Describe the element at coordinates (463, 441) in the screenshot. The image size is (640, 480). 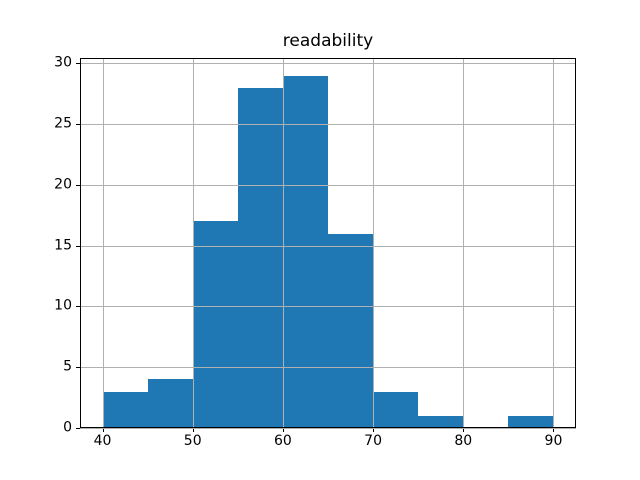
I see `x-tick-label: 80` at that location.